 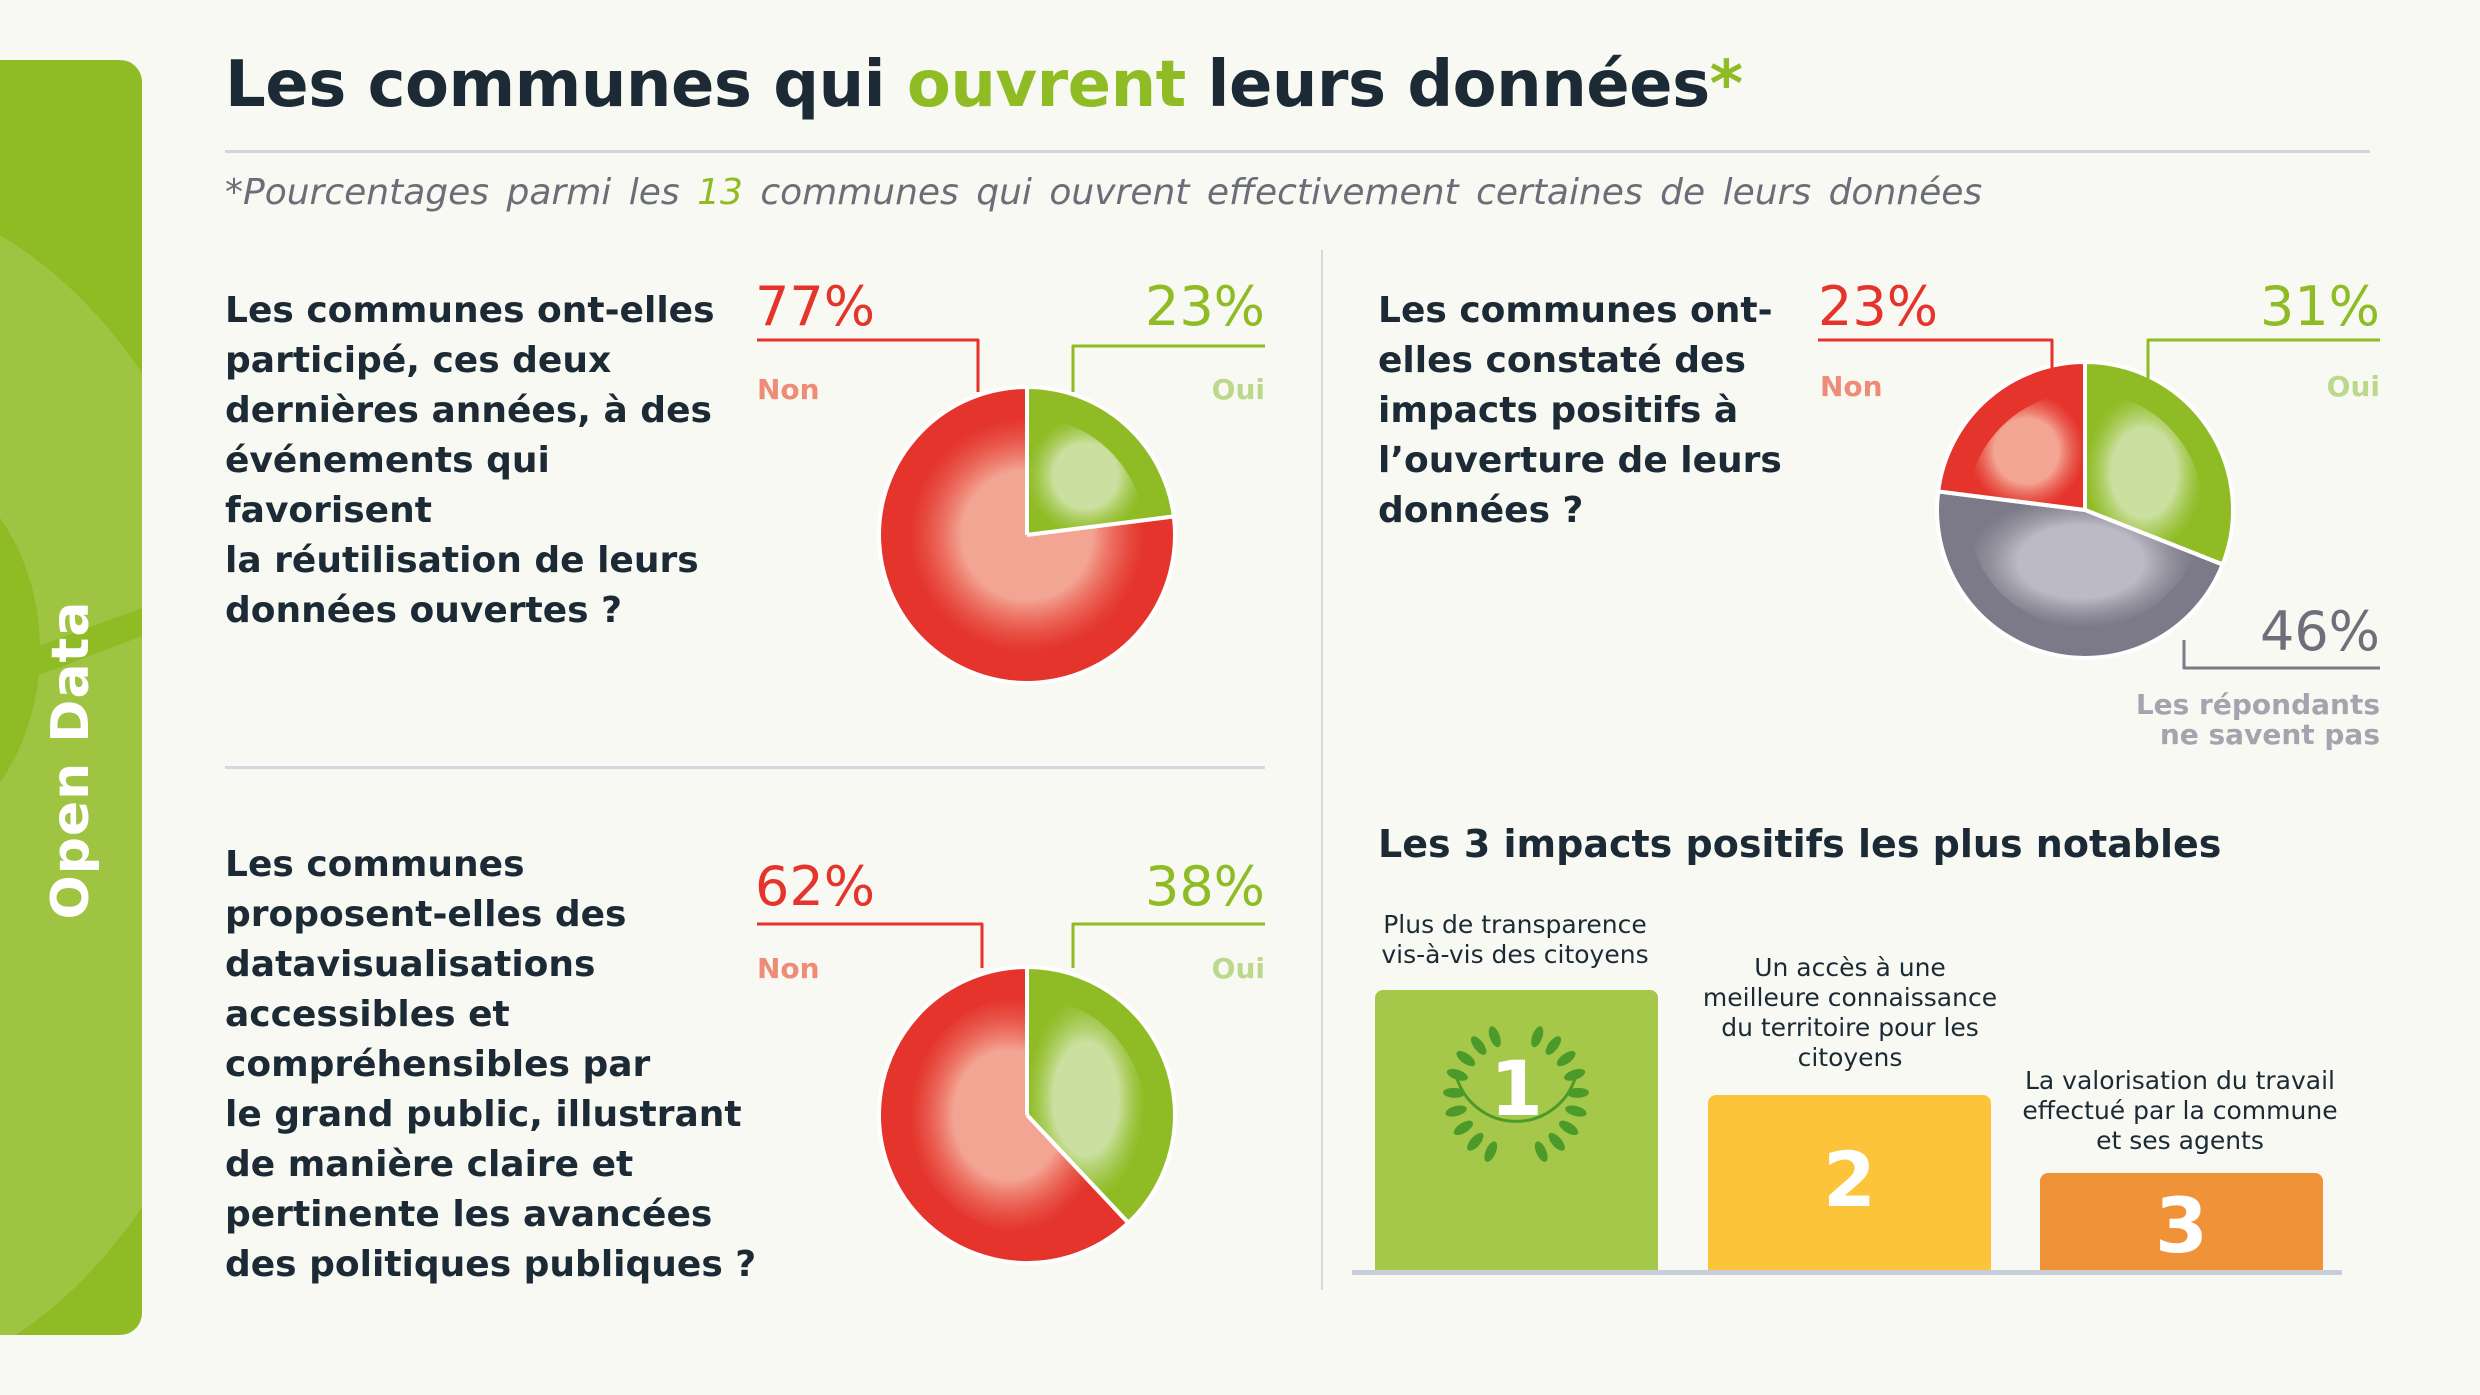 I want to click on chart2-unknown-label: Les répondants ne savent pas, so click(x=2257, y=719).